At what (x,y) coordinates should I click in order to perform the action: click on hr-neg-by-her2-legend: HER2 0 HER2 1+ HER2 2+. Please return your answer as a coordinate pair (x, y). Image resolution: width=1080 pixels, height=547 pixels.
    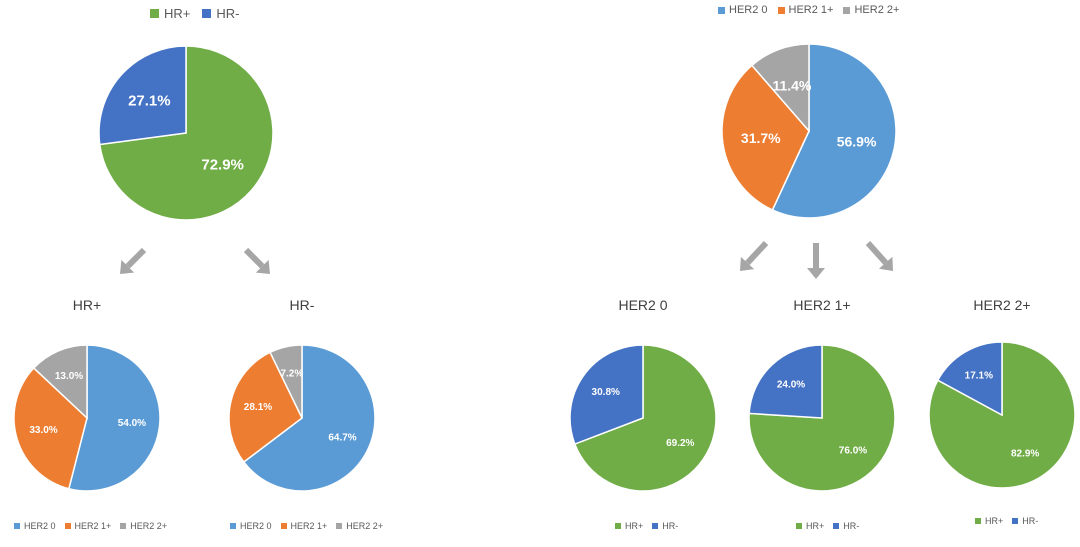
    Looking at the image, I should click on (311, 526).